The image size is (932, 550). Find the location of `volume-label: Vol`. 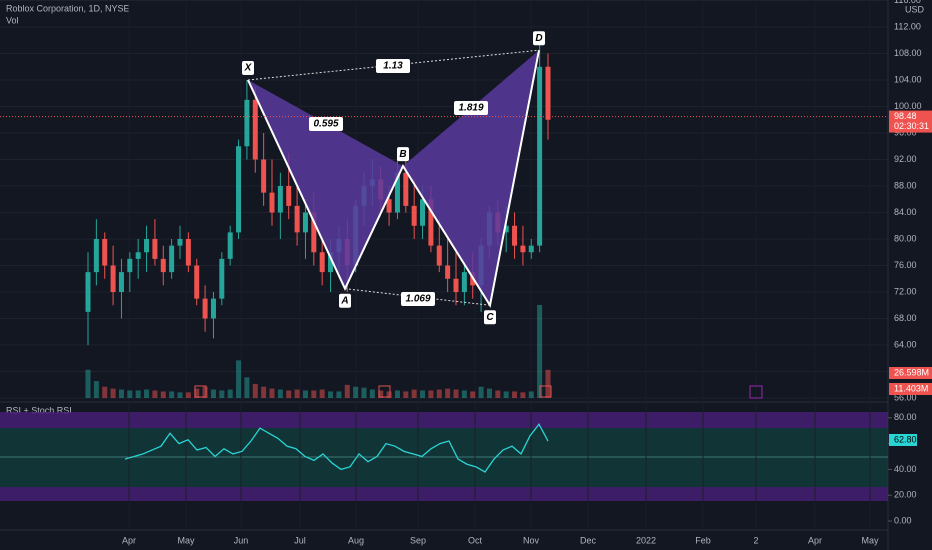

volume-label: Vol is located at coordinates (12, 20).